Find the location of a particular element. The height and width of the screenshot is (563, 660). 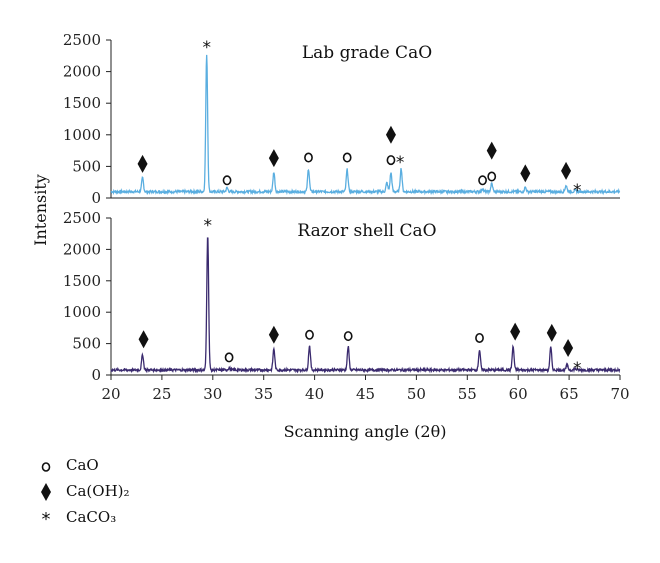

x-tick-label: 20 is located at coordinates (110, 394).